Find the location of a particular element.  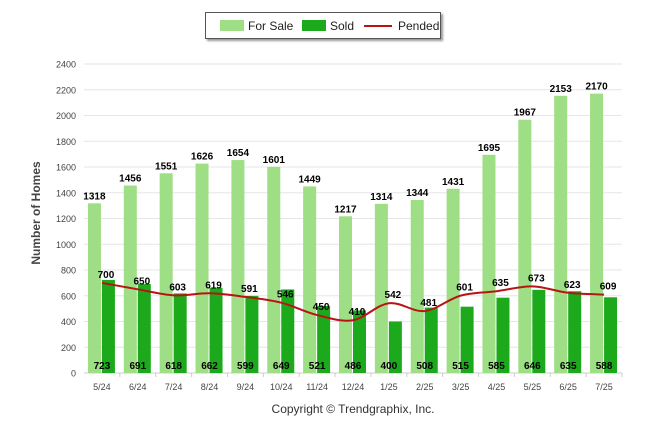

label-pended: 410 is located at coordinates (357, 312).